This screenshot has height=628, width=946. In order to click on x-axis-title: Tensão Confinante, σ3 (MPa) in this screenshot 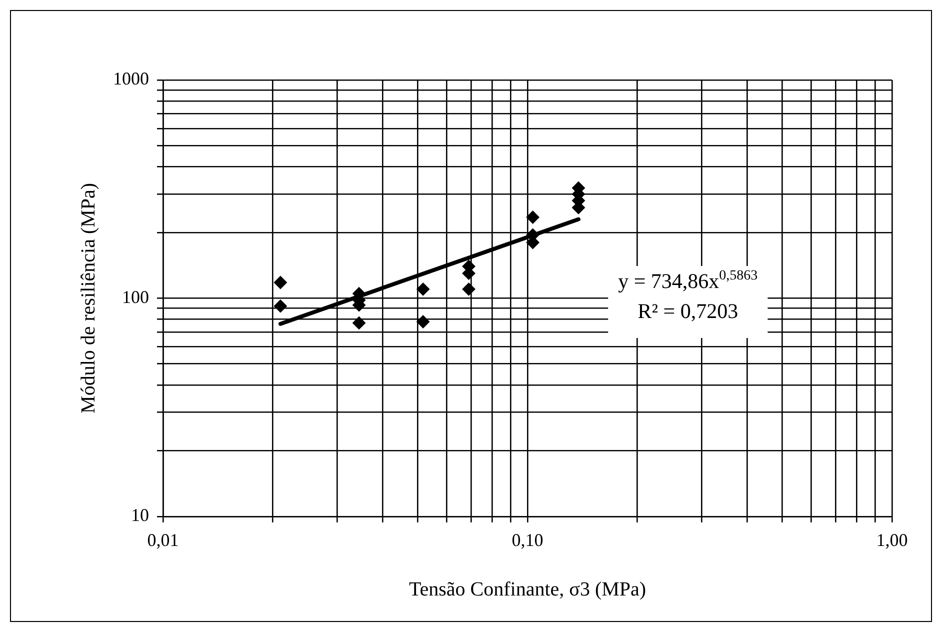, I will do `click(527, 589)`.